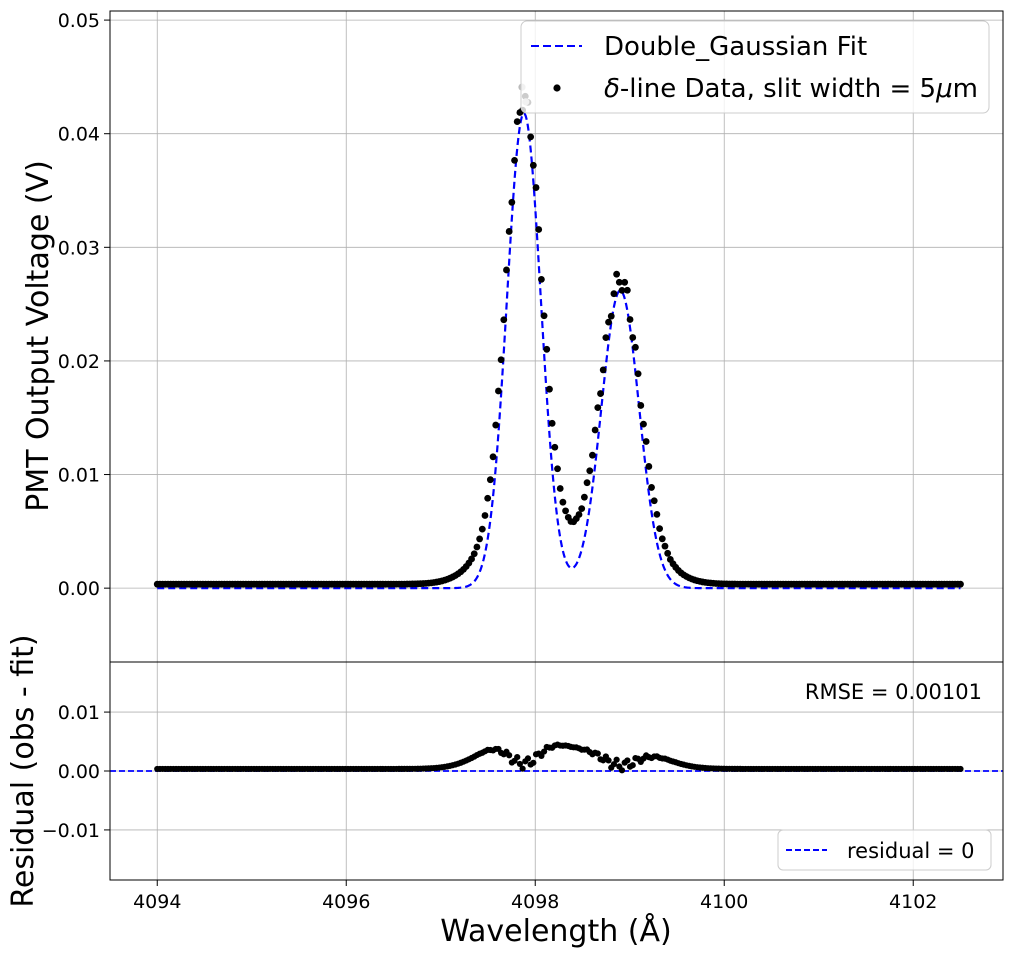 The width and height of the screenshot is (1012, 956). Describe the element at coordinates (559, 757) in the screenshot. I see `residual-points` at that location.